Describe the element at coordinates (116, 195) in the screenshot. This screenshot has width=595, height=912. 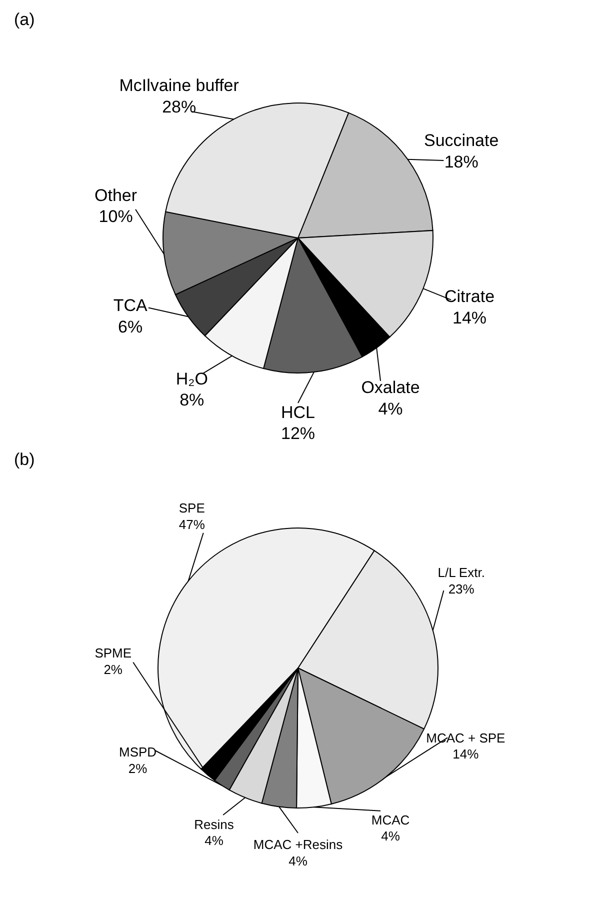
I see `slice-label: Other` at that location.